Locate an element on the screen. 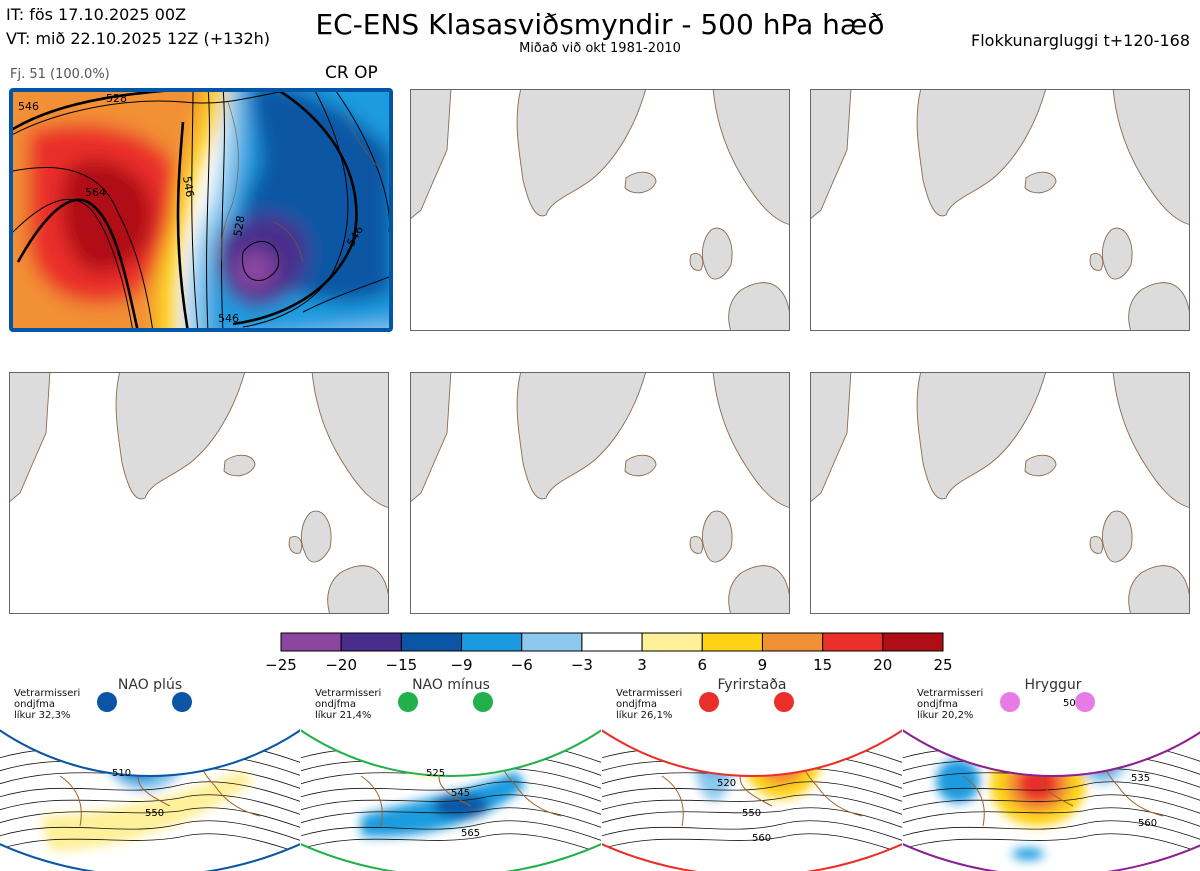 This screenshot has height=871, width=1200. cluster-1-map: 528 546 564 546 528 546 546 is located at coordinates (201, 210).